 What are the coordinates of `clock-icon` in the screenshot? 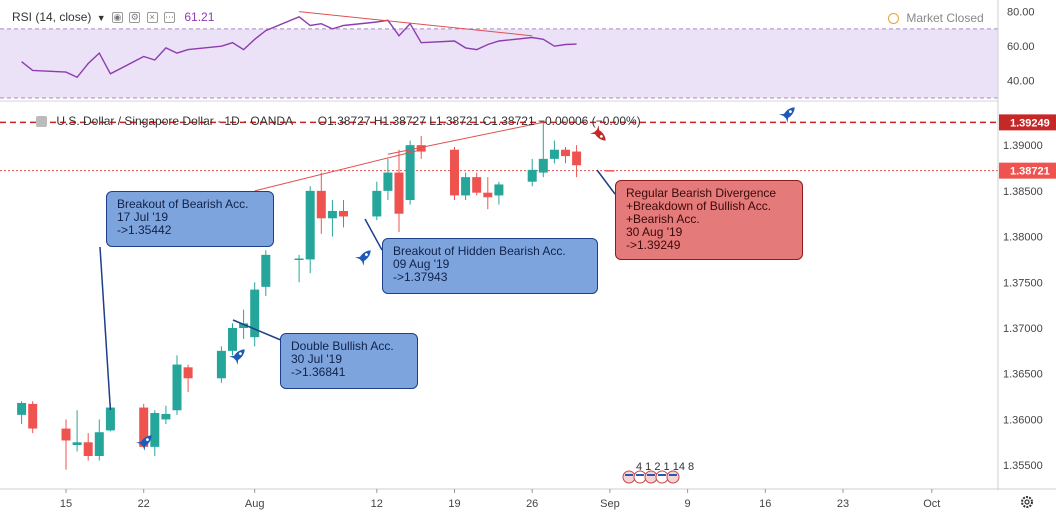 It's located at (893, 19).